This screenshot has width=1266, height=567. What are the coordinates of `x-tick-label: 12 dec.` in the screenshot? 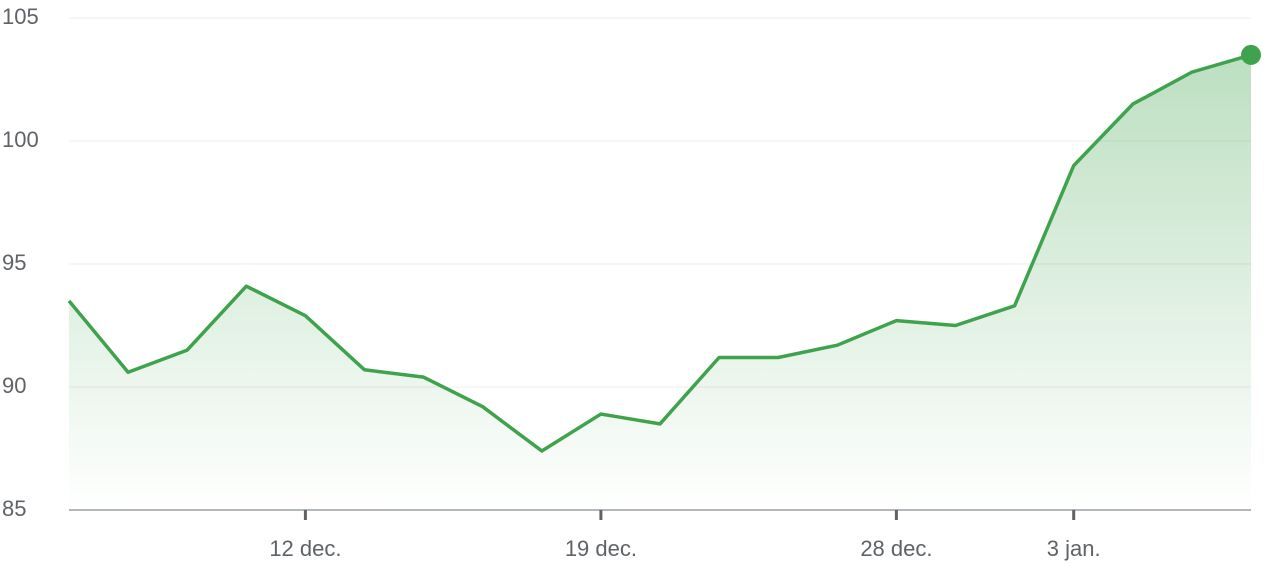 It's located at (305, 548).